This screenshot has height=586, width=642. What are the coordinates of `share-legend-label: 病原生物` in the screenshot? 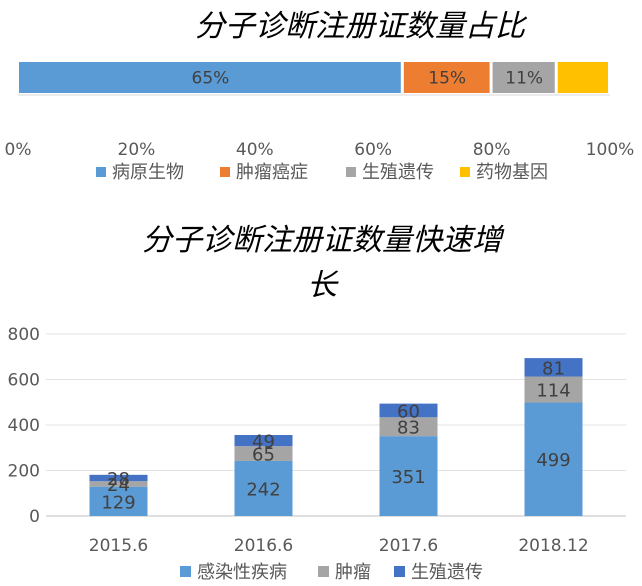 It's located at (148, 172).